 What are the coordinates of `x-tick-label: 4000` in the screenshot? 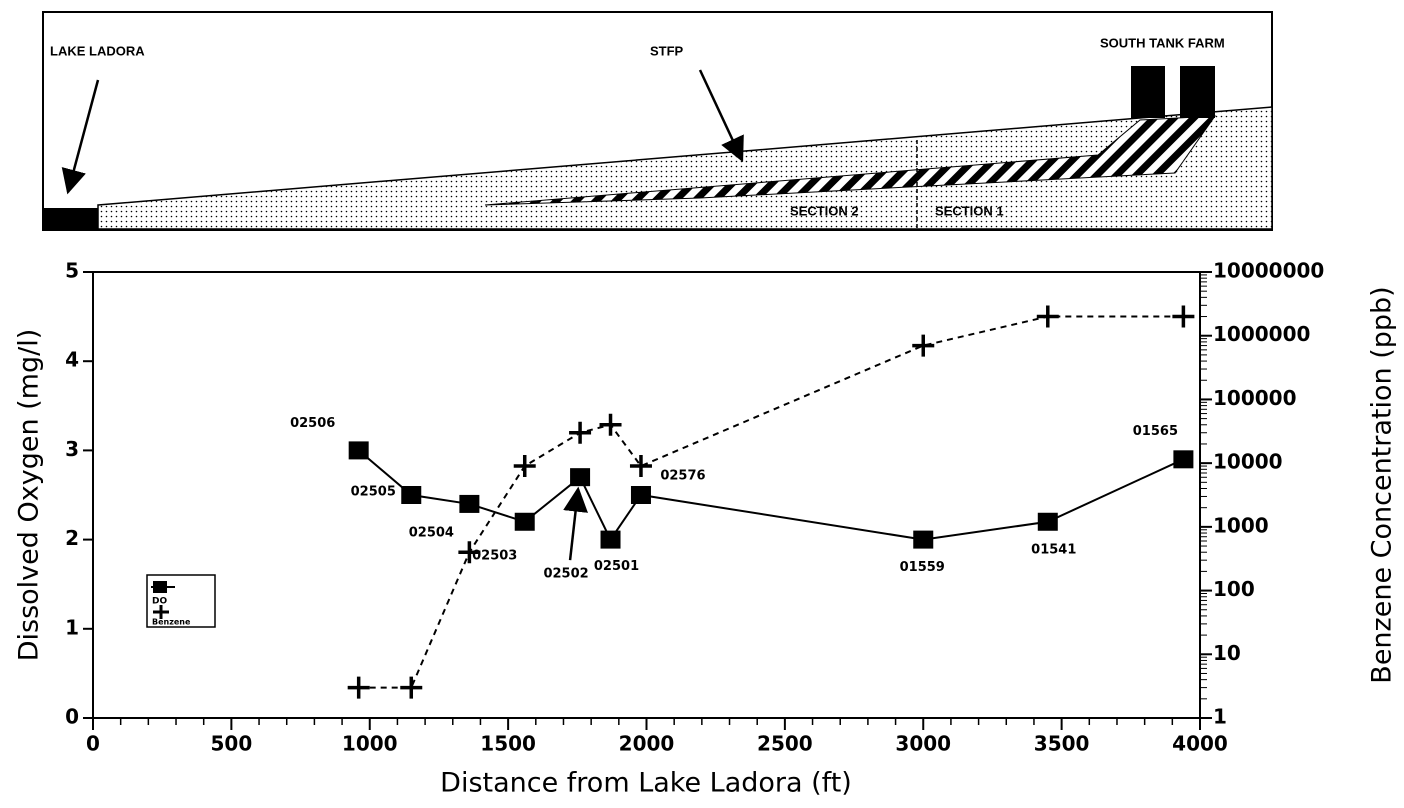 It's located at (1200, 744).